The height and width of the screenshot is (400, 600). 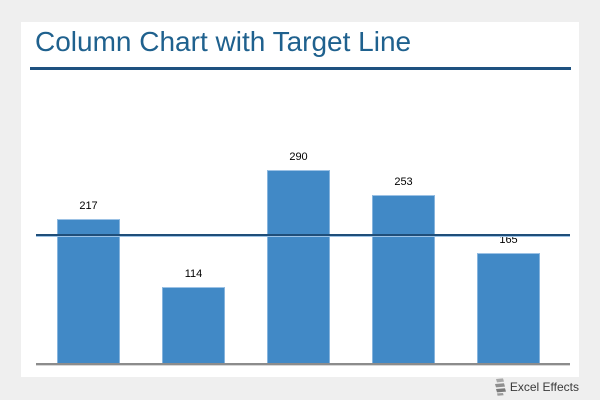 What do you see at coordinates (500, 387) in the screenshot?
I see `excel-effects-logo-icon` at bounding box center [500, 387].